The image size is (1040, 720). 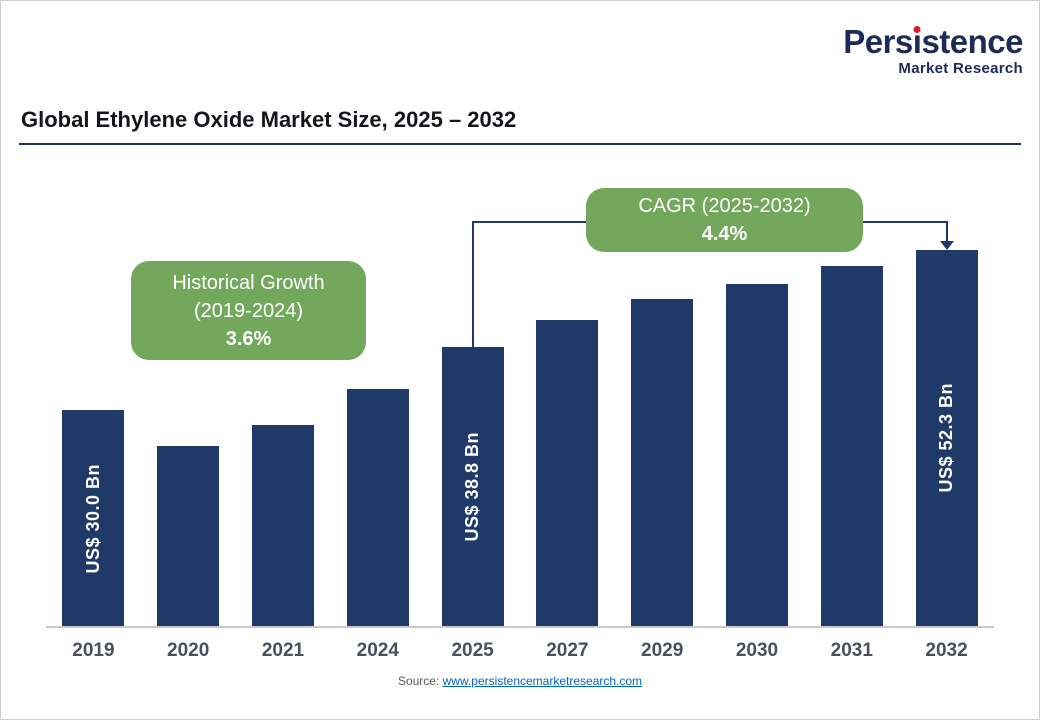 I want to click on x-axis-label-2031: 2031, so click(x=851, y=651).